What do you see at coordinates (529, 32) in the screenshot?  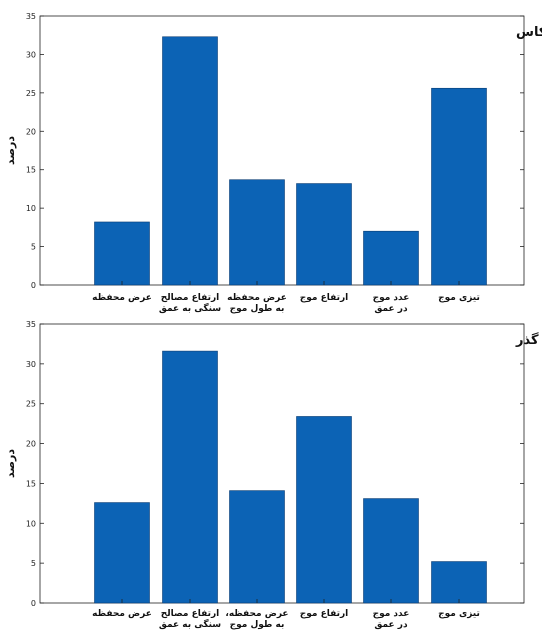 I see `chart-title: ضریب انعکاس` at bounding box center [529, 32].